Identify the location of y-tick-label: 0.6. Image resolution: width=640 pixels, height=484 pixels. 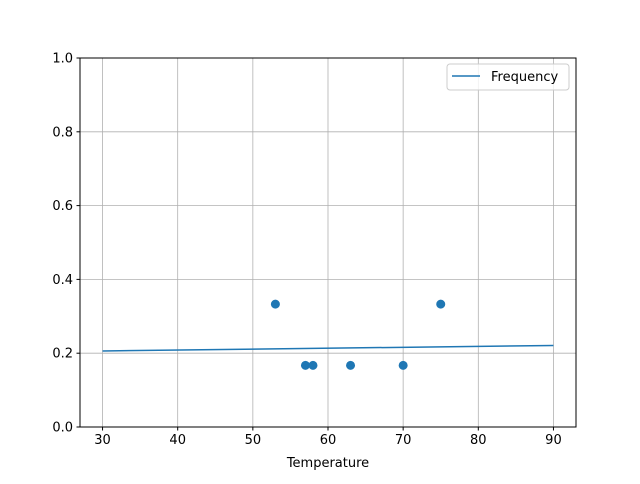
(62, 206).